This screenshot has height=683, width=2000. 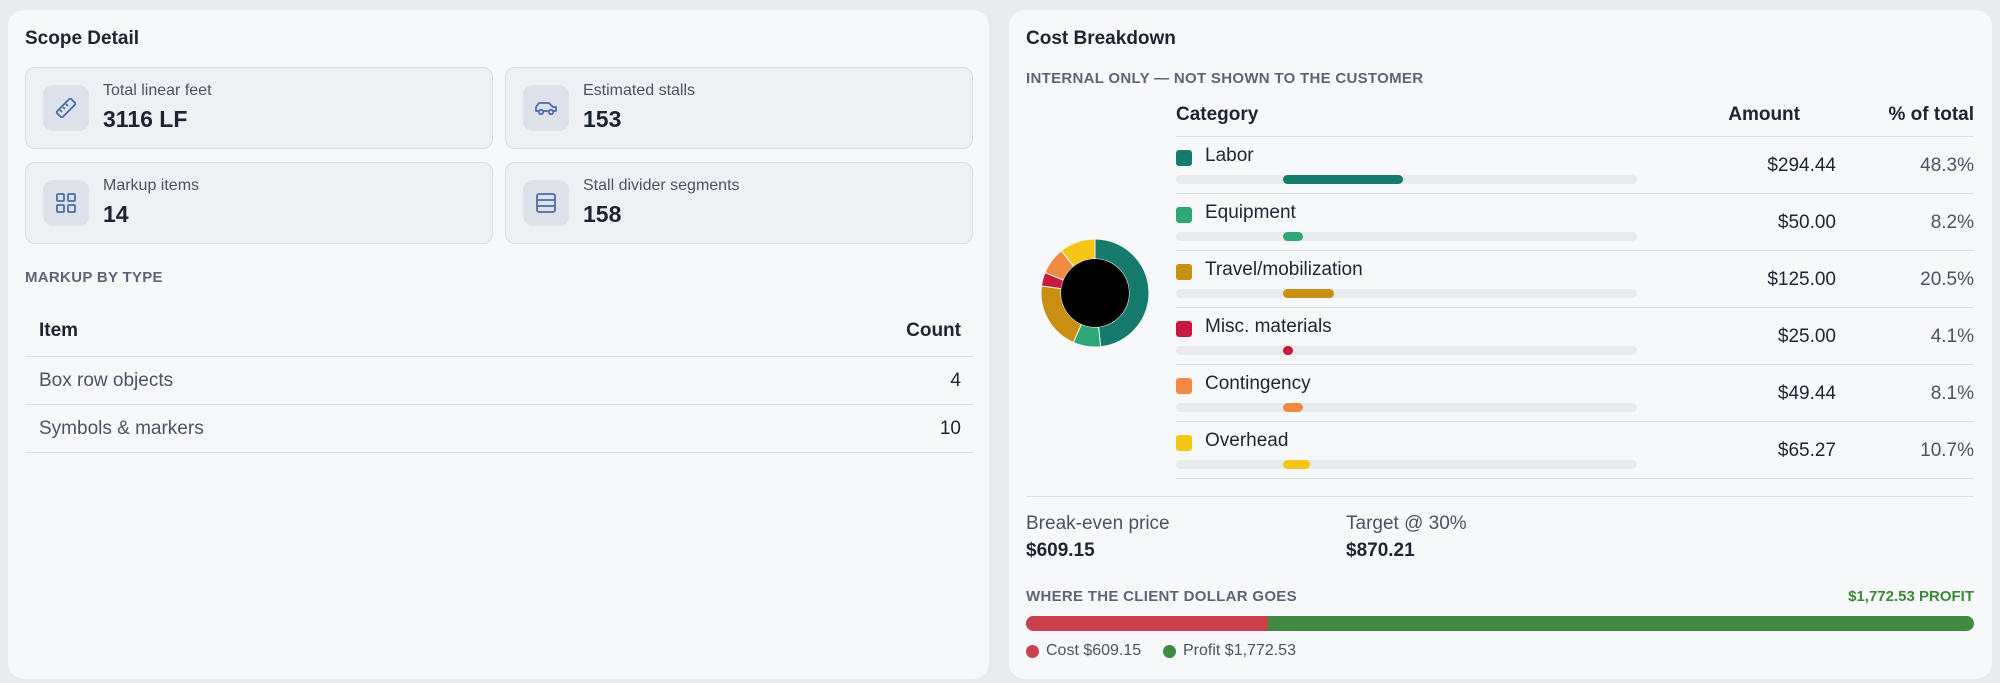 I want to click on stat-value: 14, so click(x=116, y=214).